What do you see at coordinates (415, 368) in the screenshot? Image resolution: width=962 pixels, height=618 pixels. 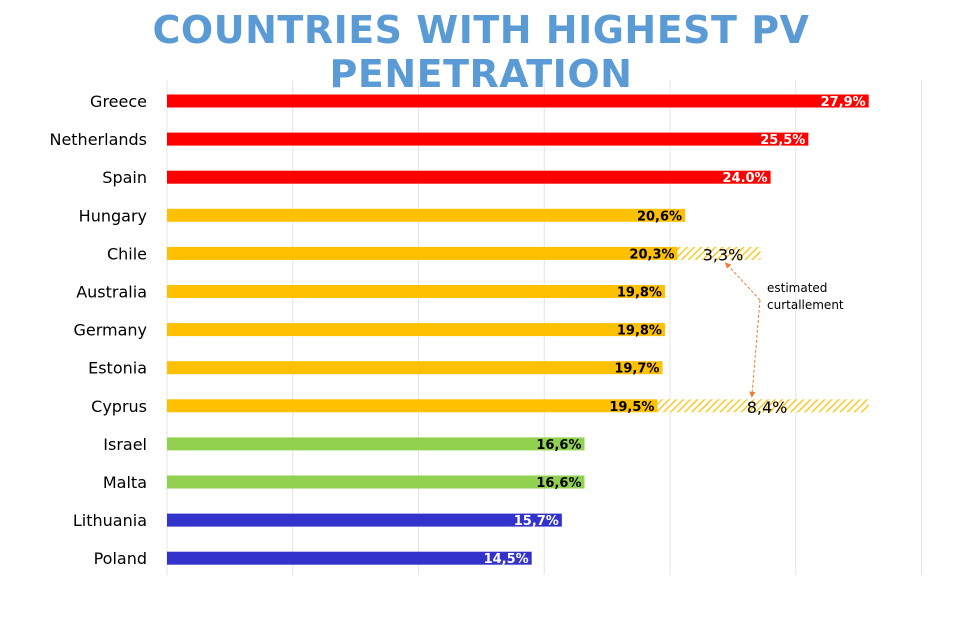 I see `bar-estonia` at bounding box center [415, 368].